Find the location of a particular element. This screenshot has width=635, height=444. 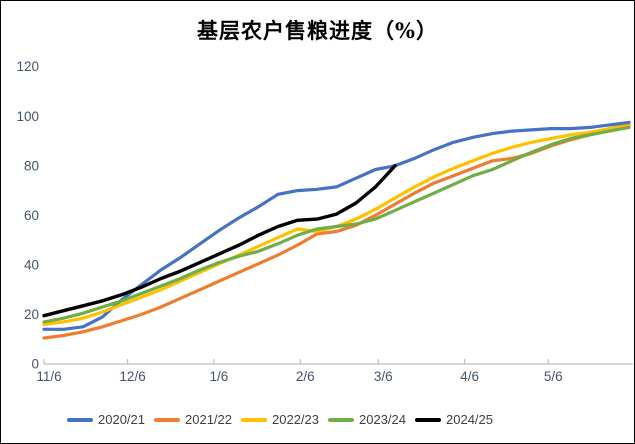

x-axis-ticks is located at coordinates (296, 361).